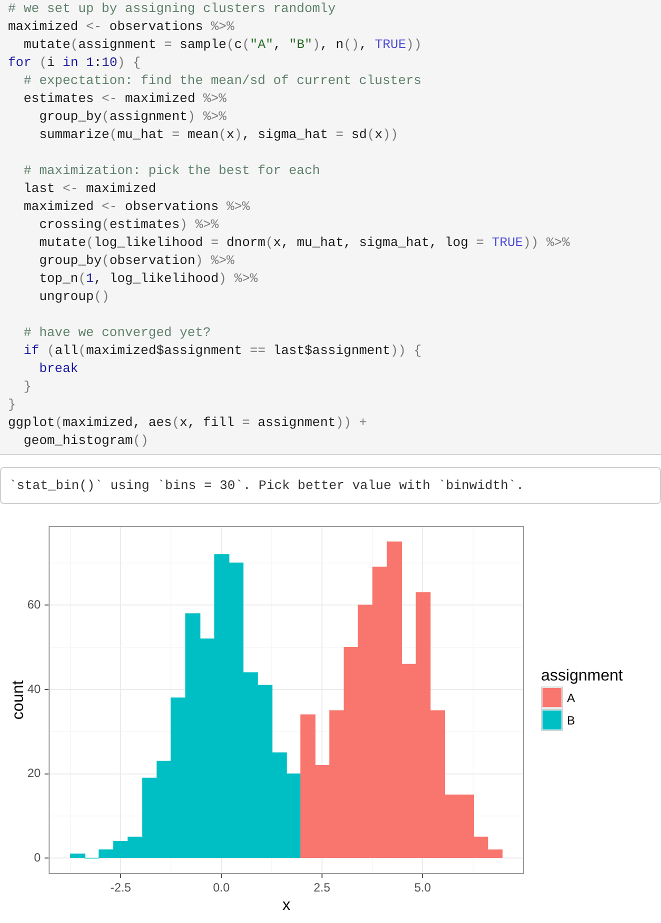  What do you see at coordinates (34, 604) in the screenshot?
I see `y-tick-label: 60` at bounding box center [34, 604].